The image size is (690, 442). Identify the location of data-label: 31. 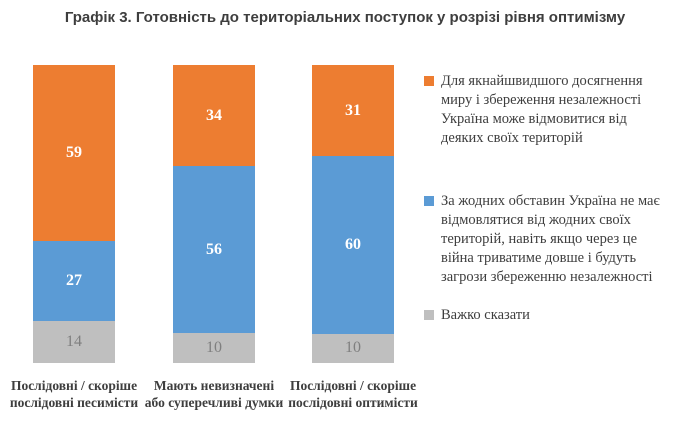
(353, 110).